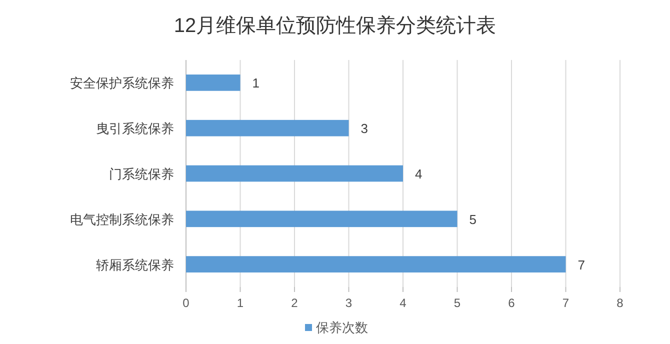  I want to click on category-label: 门系统保养, so click(141, 174).